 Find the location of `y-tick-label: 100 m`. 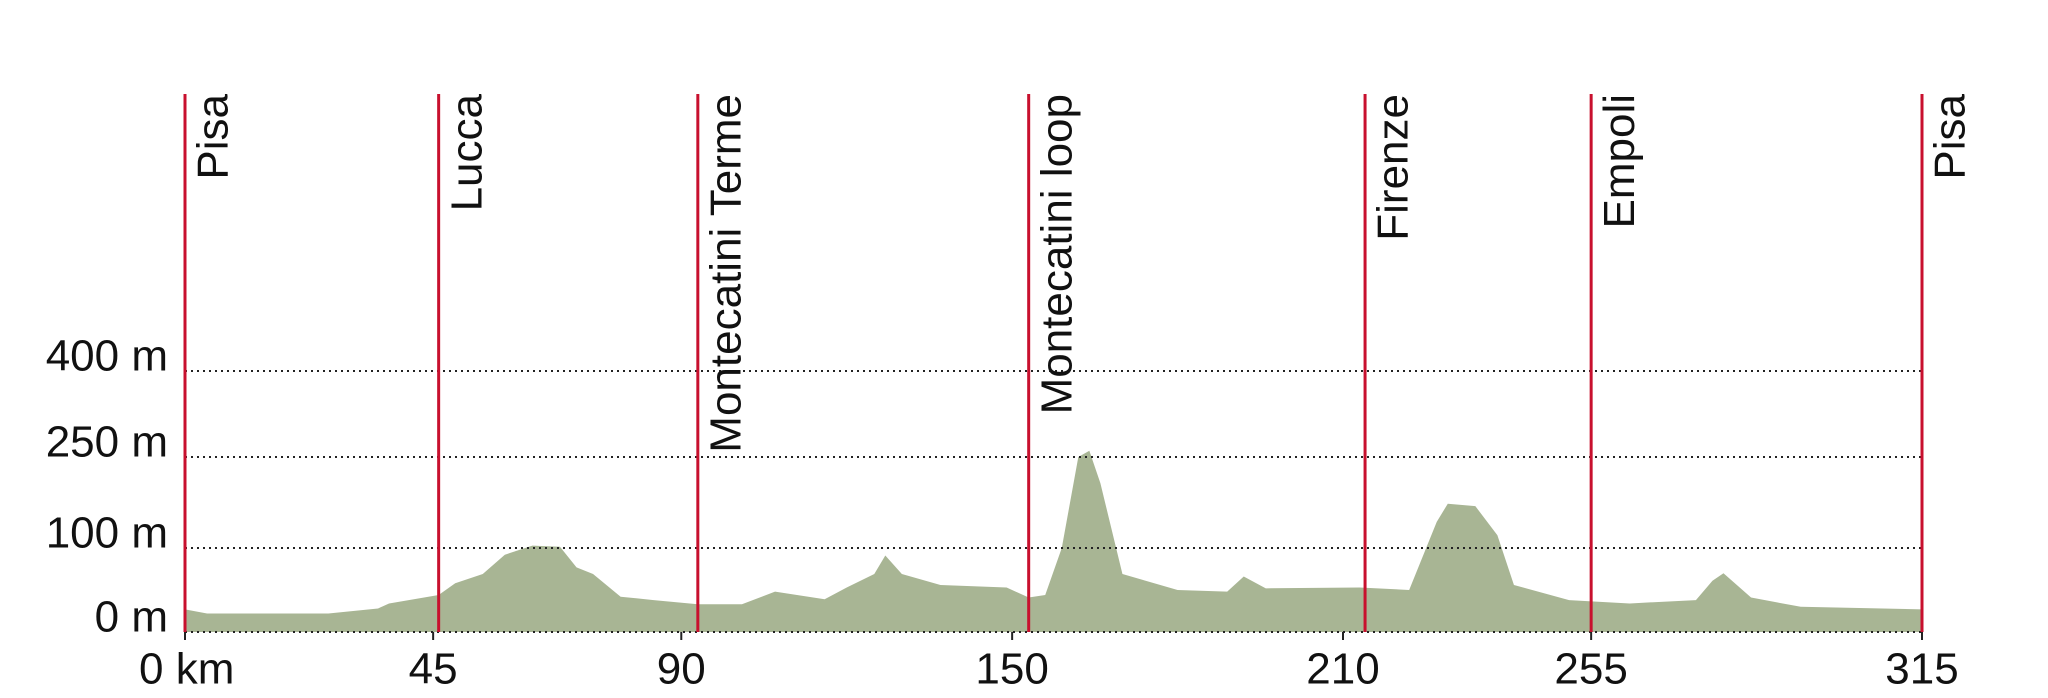

y-tick-label: 100 m is located at coordinates (107, 533).